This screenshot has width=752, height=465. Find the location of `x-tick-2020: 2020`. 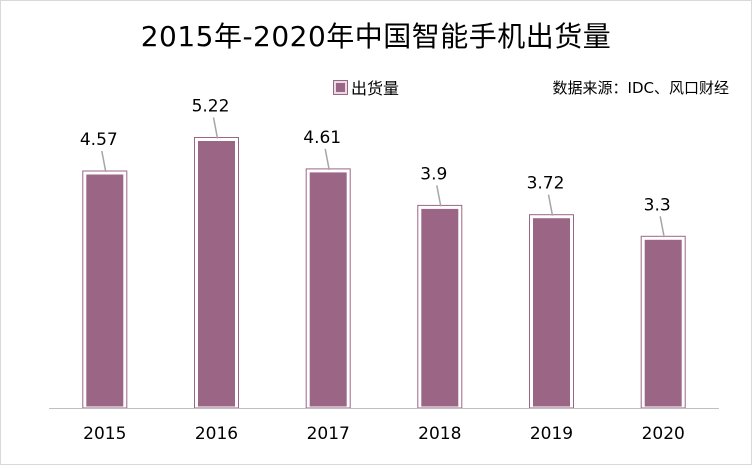

x-tick-2020: 2020 is located at coordinates (663, 434).